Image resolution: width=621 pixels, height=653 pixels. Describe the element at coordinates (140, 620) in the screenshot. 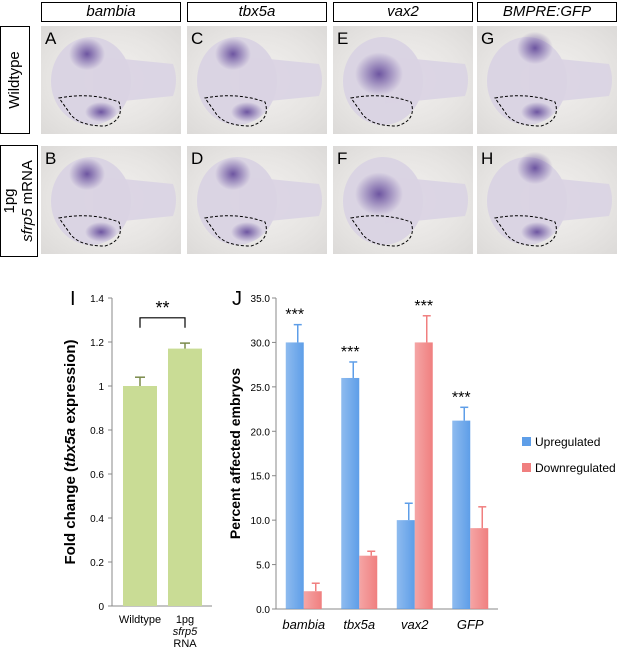

I see `x-tick-label: Wildtype` at that location.